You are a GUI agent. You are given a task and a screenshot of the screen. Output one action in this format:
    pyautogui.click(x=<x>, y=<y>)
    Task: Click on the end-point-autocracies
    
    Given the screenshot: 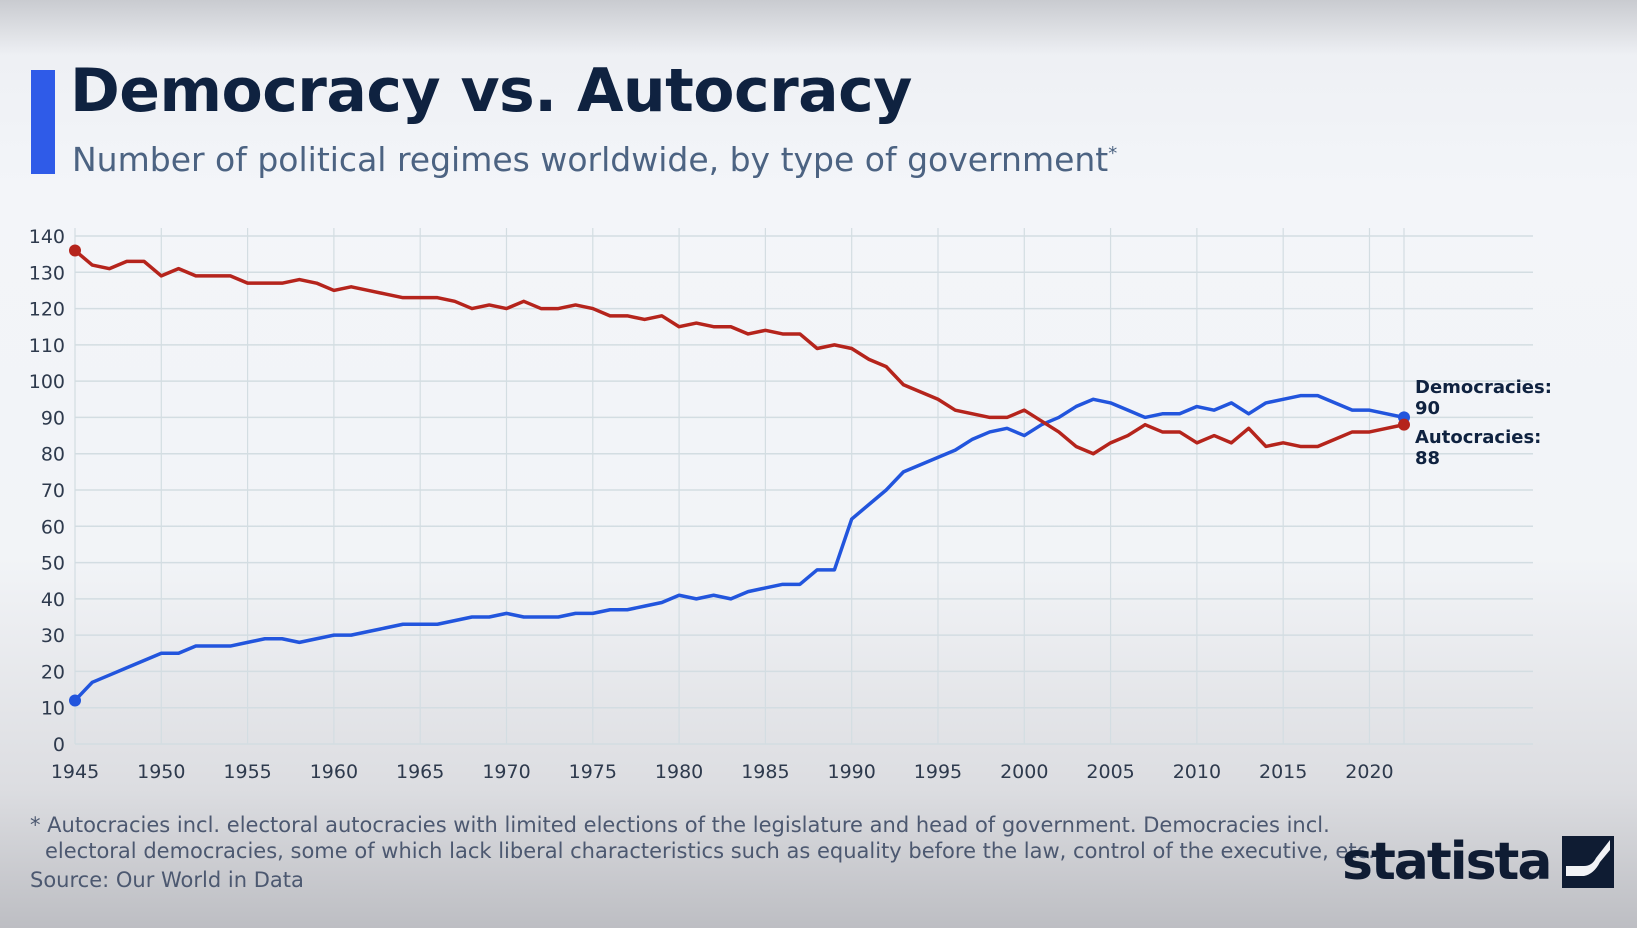 What is the action you would take?
    pyautogui.click(x=1404, y=424)
    